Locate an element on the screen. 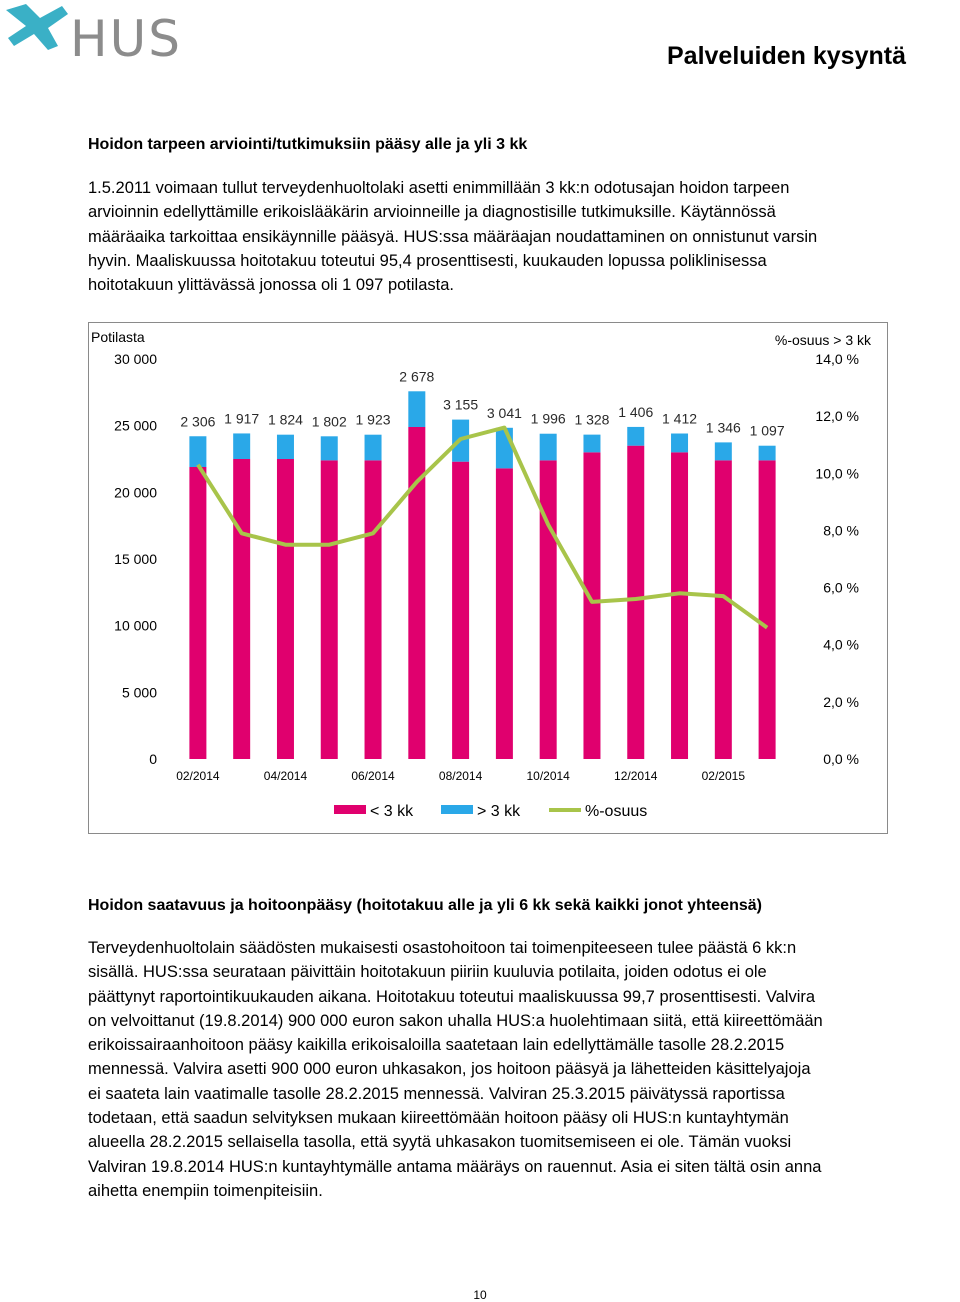  right-tick-label: 12,0 % is located at coordinates (837, 416).